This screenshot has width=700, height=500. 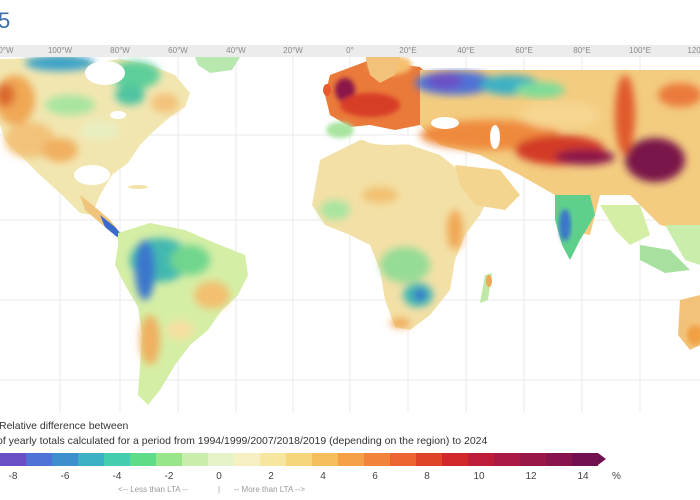 What do you see at coordinates (120, 50) in the screenshot?
I see `longitude-label: 80°W` at bounding box center [120, 50].